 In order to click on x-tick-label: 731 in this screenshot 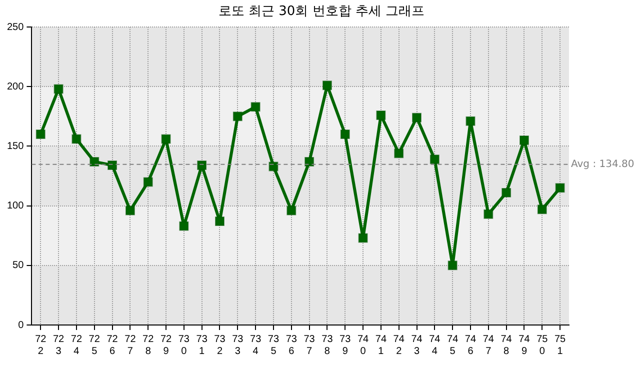, I will do `click(202, 345)`.